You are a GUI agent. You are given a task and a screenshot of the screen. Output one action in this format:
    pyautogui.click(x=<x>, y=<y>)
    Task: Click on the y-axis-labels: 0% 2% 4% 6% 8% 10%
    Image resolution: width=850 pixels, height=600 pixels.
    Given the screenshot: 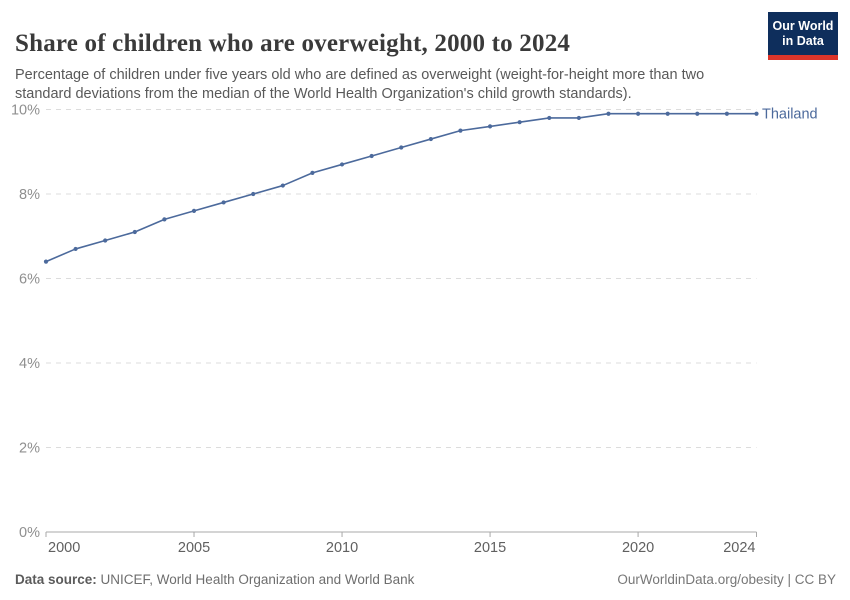 What is the action you would take?
    pyautogui.click(x=25, y=322)
    